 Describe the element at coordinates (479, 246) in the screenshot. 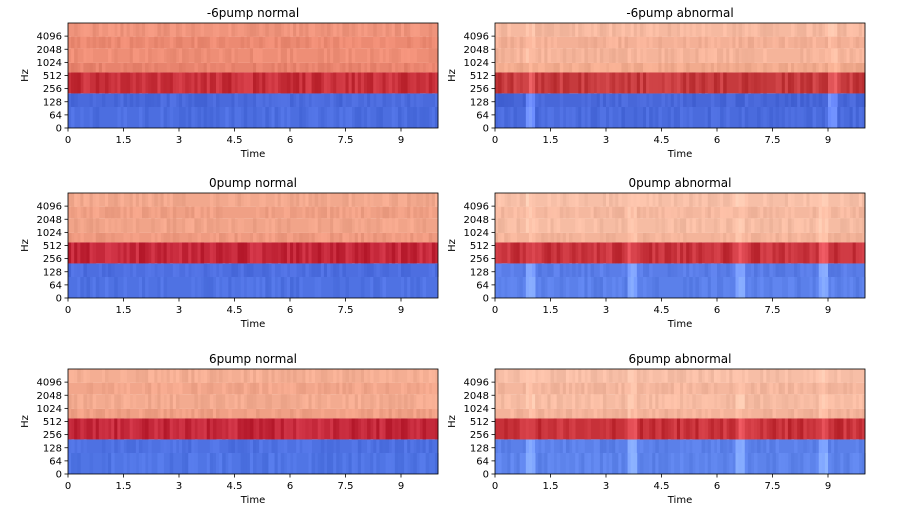

I see `y-tick-label: 512` at that location.